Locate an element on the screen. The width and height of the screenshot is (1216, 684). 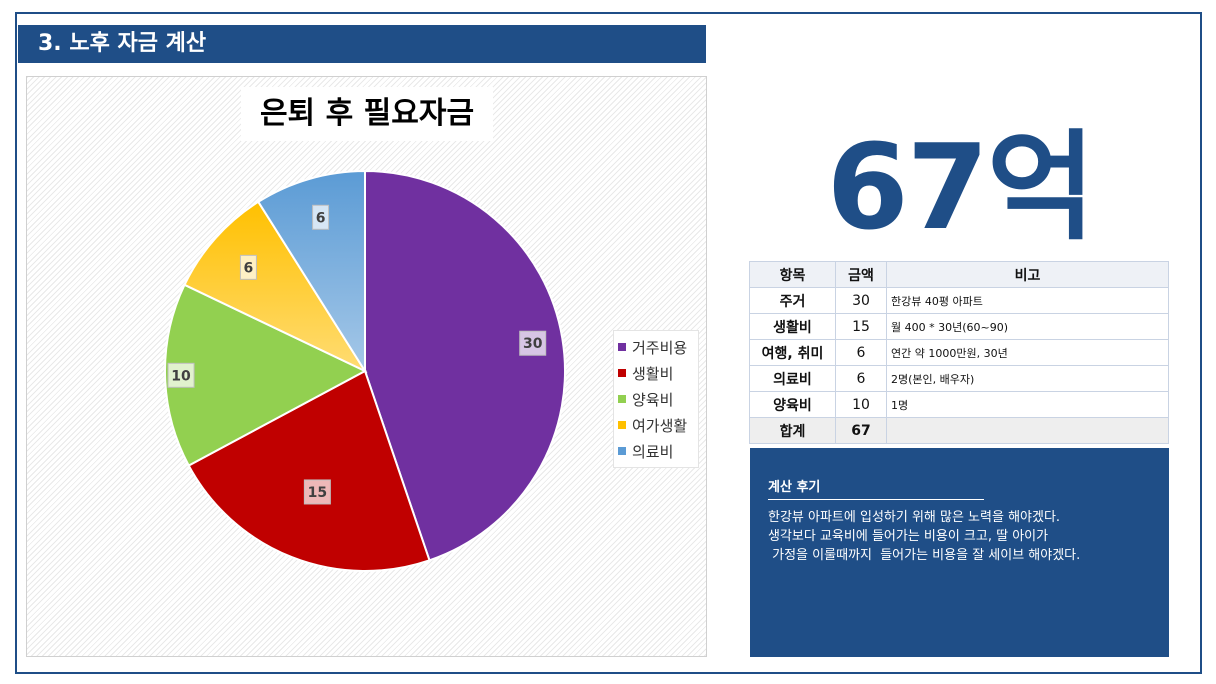
svg-text: 30 is located at coordinates (533, 344).